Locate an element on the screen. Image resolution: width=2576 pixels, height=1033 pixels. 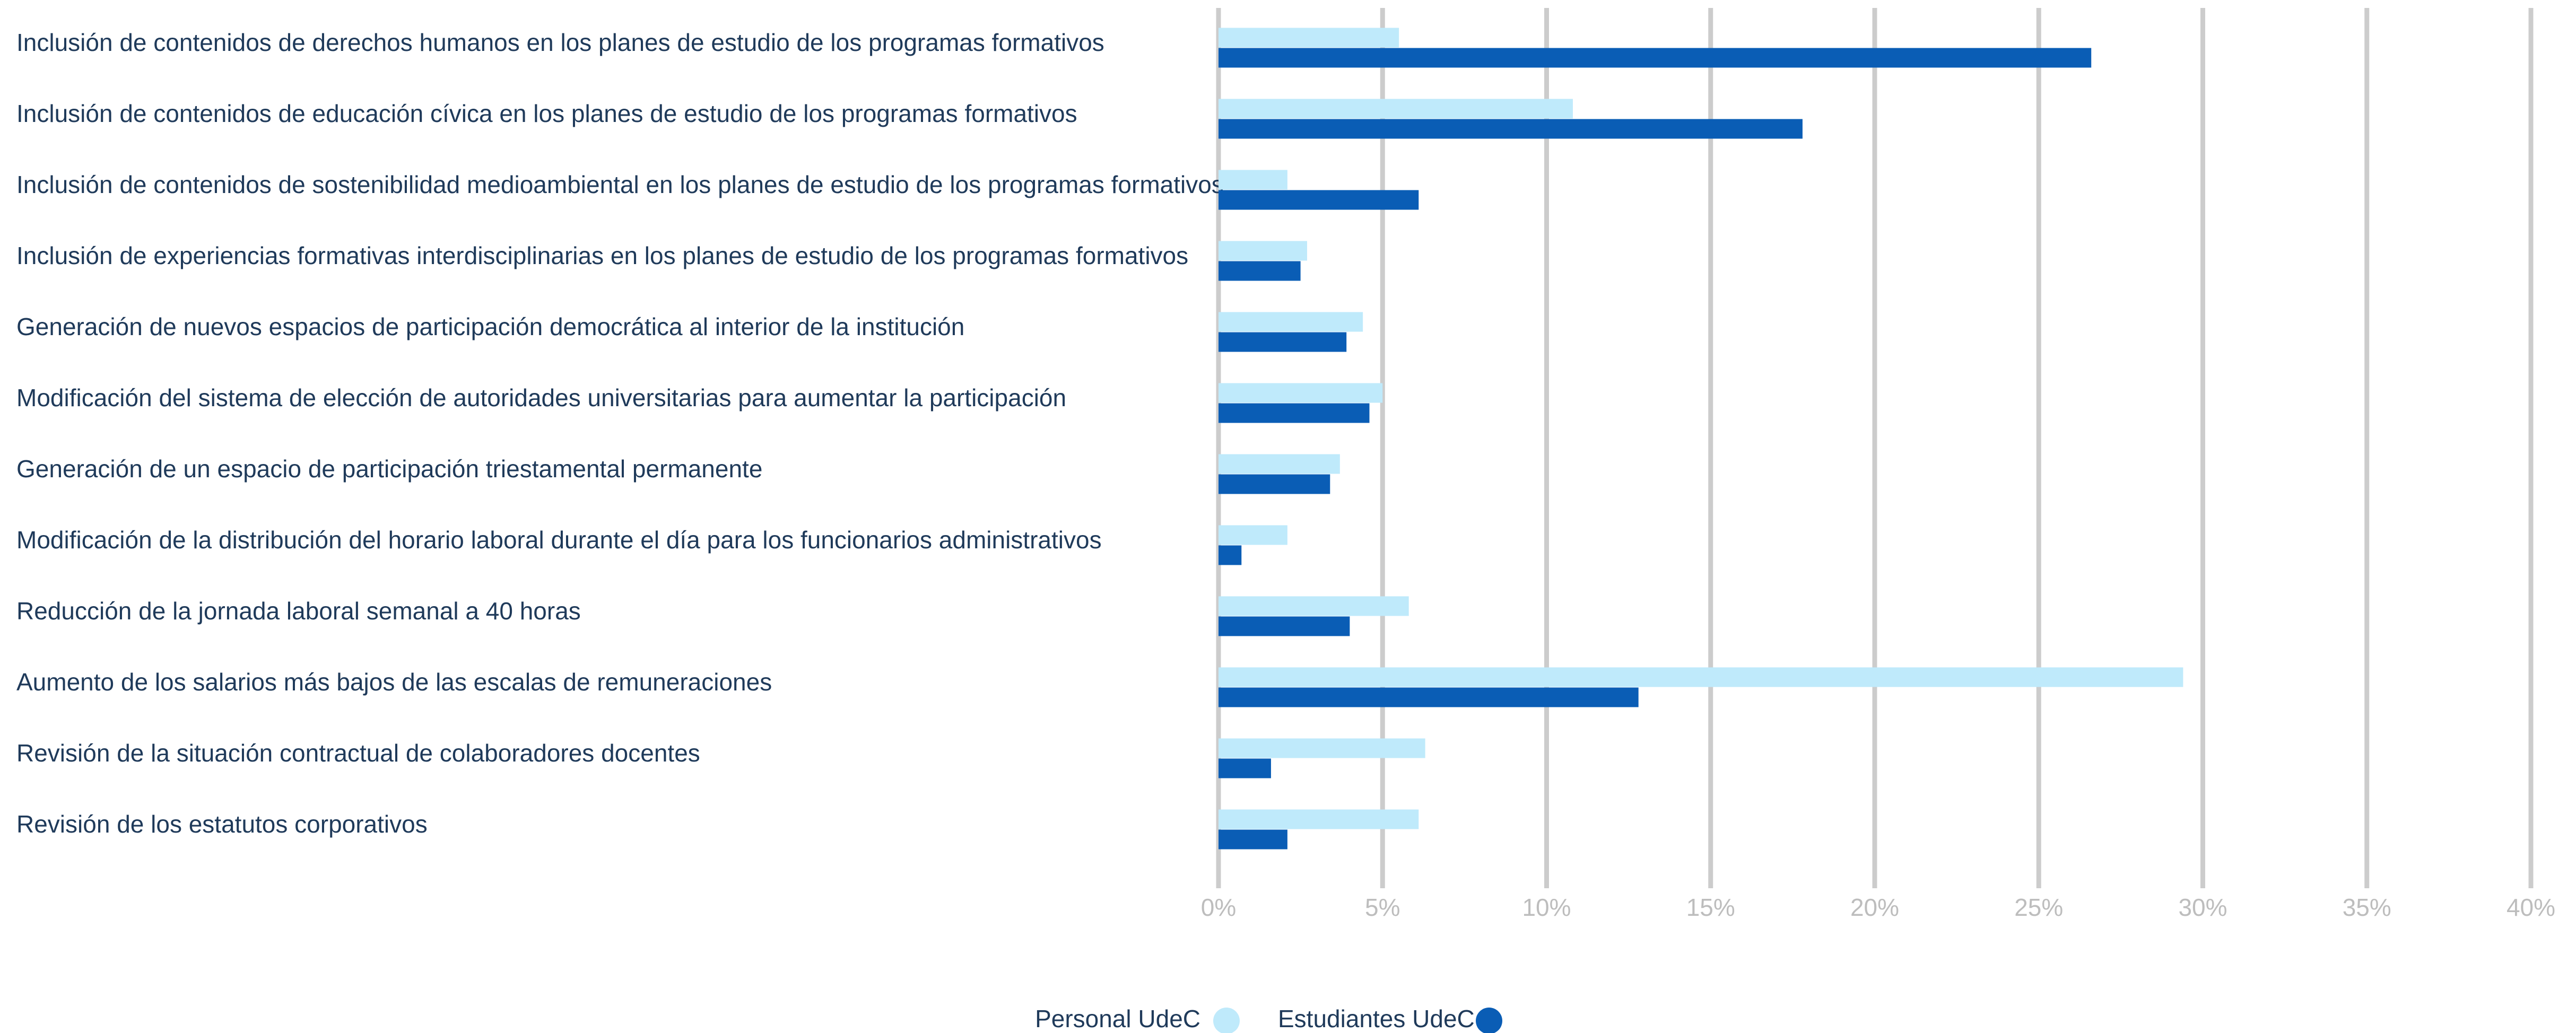
x-tick-label: 35% is located at coordinates (2367, 908).